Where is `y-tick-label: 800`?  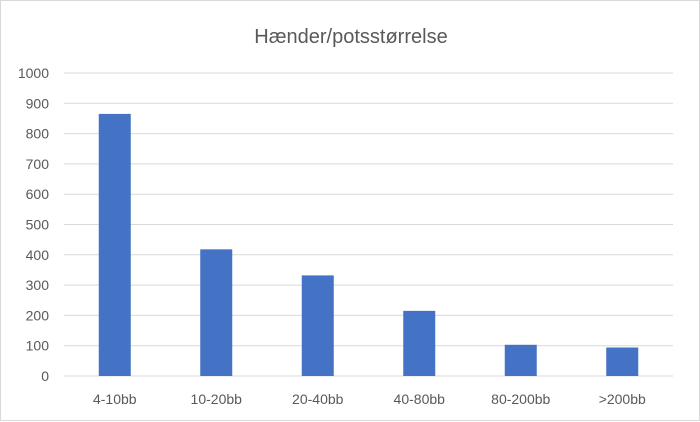 y-tick-label: 800 is located at coordinates (38, 134).